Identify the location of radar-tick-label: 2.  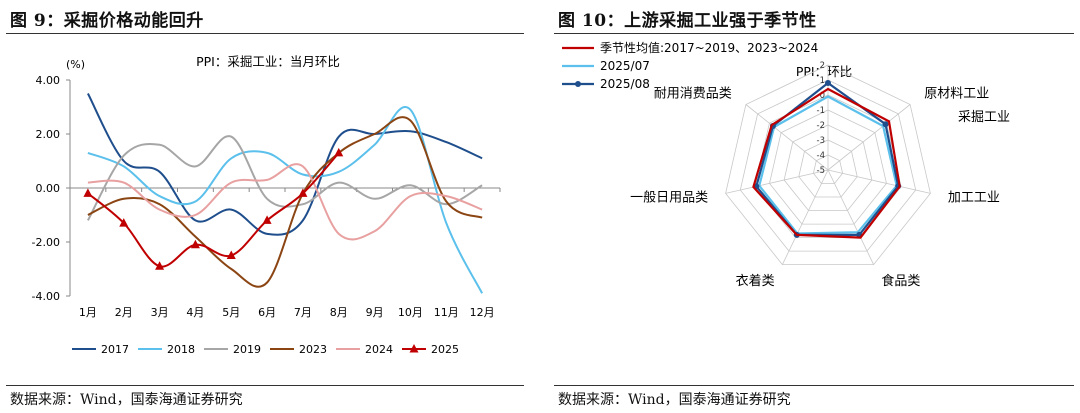
(822, 66).